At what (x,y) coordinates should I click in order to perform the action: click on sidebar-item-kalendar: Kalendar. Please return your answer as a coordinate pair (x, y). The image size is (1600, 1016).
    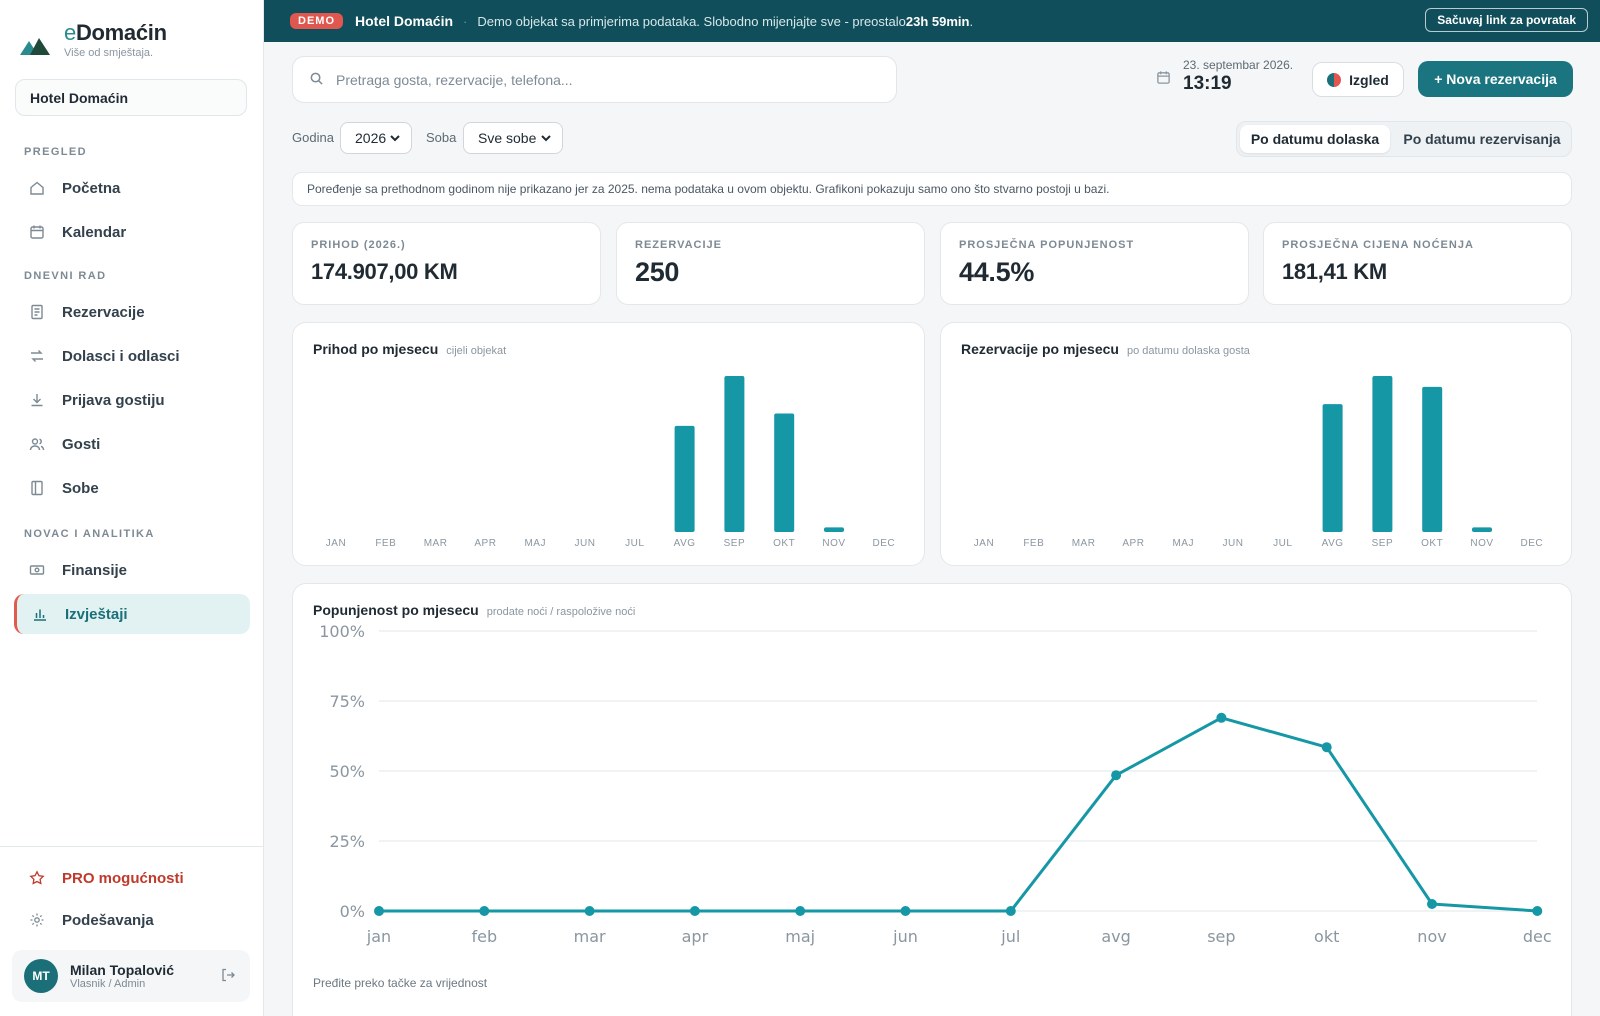
    Looking at the image, I should click on (132, 232).